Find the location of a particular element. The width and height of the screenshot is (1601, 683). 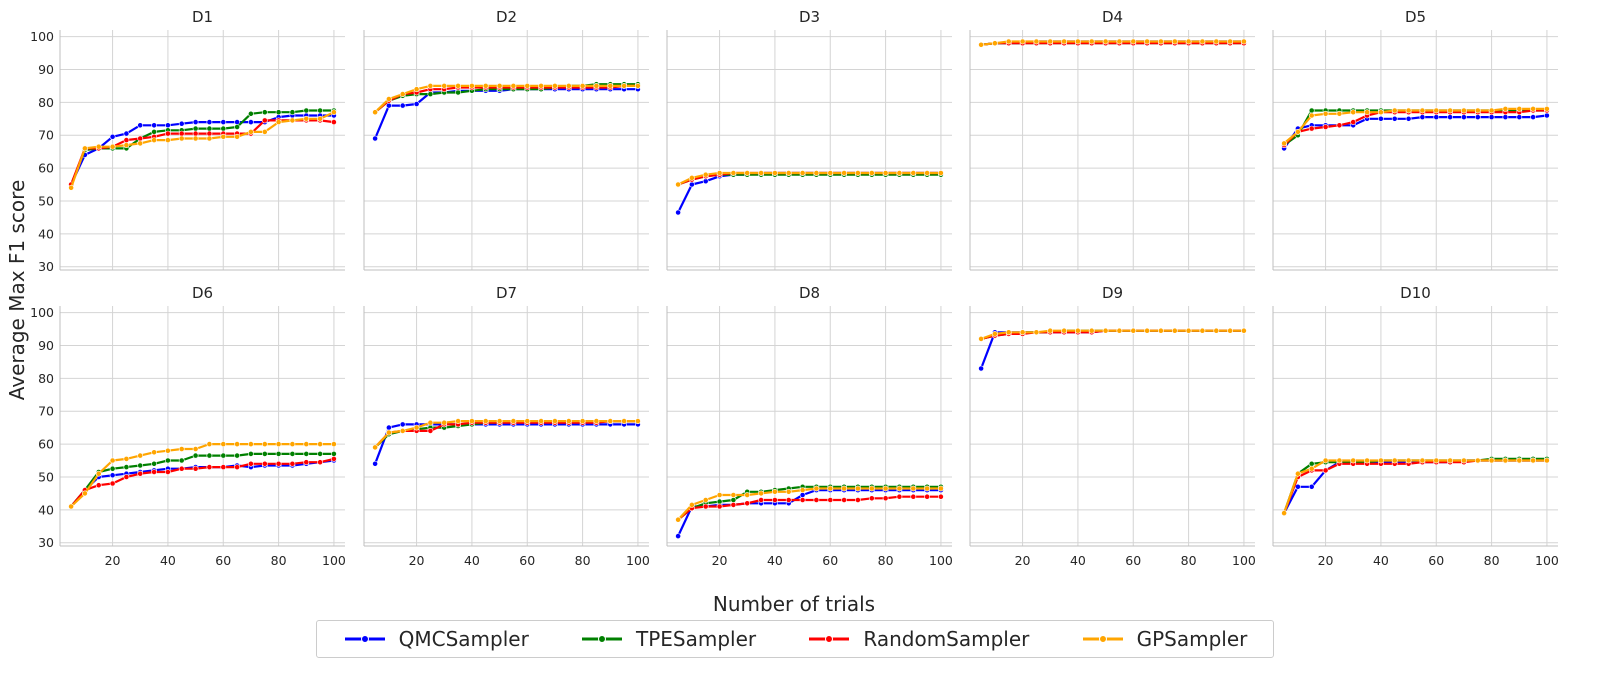

legend-item-gp: GPSampler is located at coordinates (1164, 639).